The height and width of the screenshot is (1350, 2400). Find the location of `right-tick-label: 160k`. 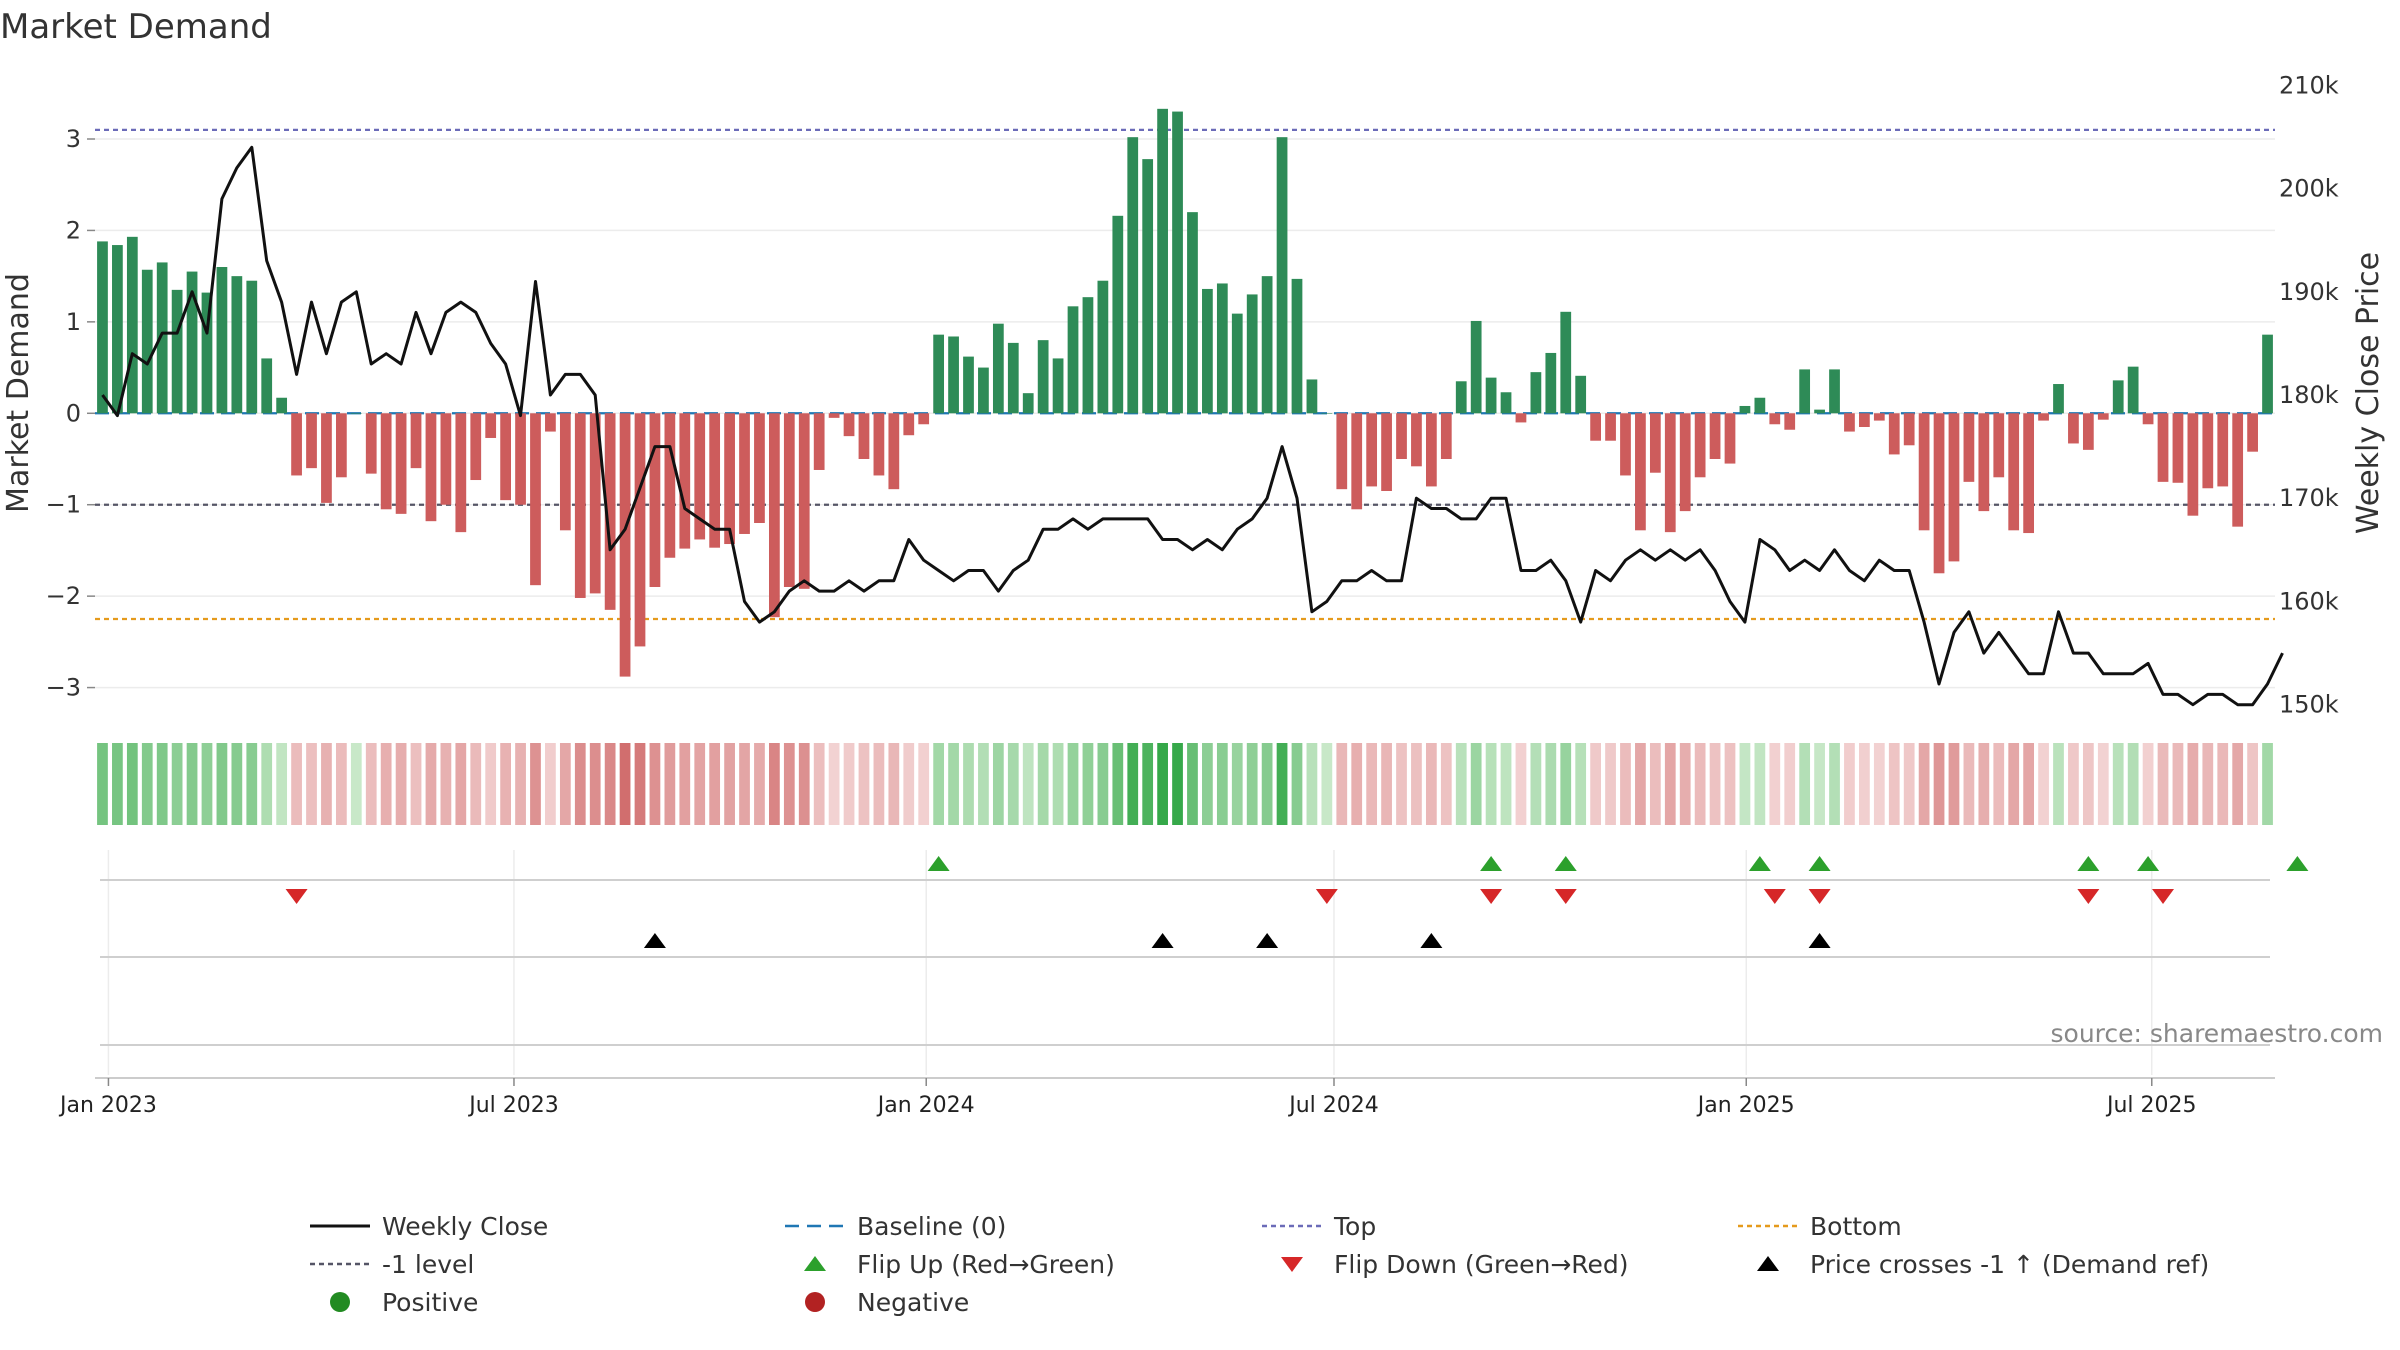

right-tick-label: 160k is located at coordinates (2309, 601).